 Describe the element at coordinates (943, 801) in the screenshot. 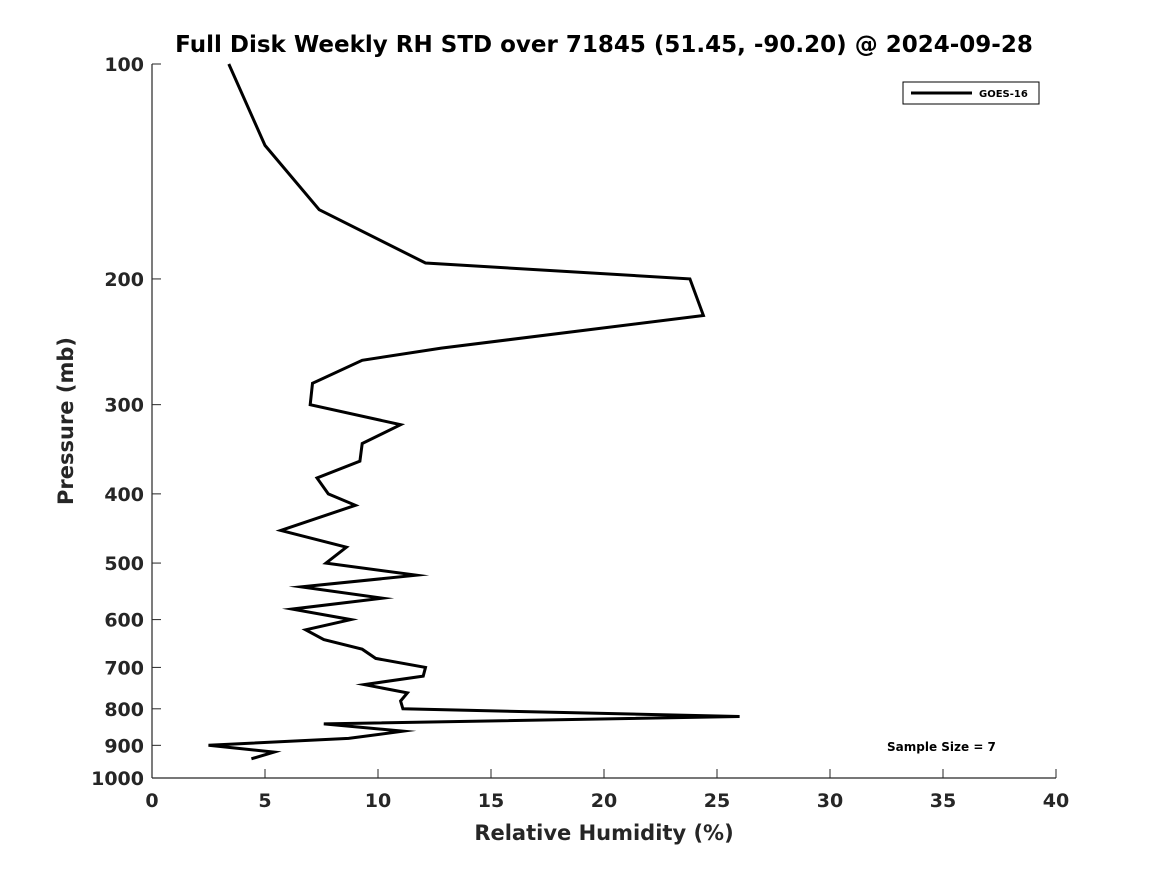

I see `x-tick-label: 35` at that location.